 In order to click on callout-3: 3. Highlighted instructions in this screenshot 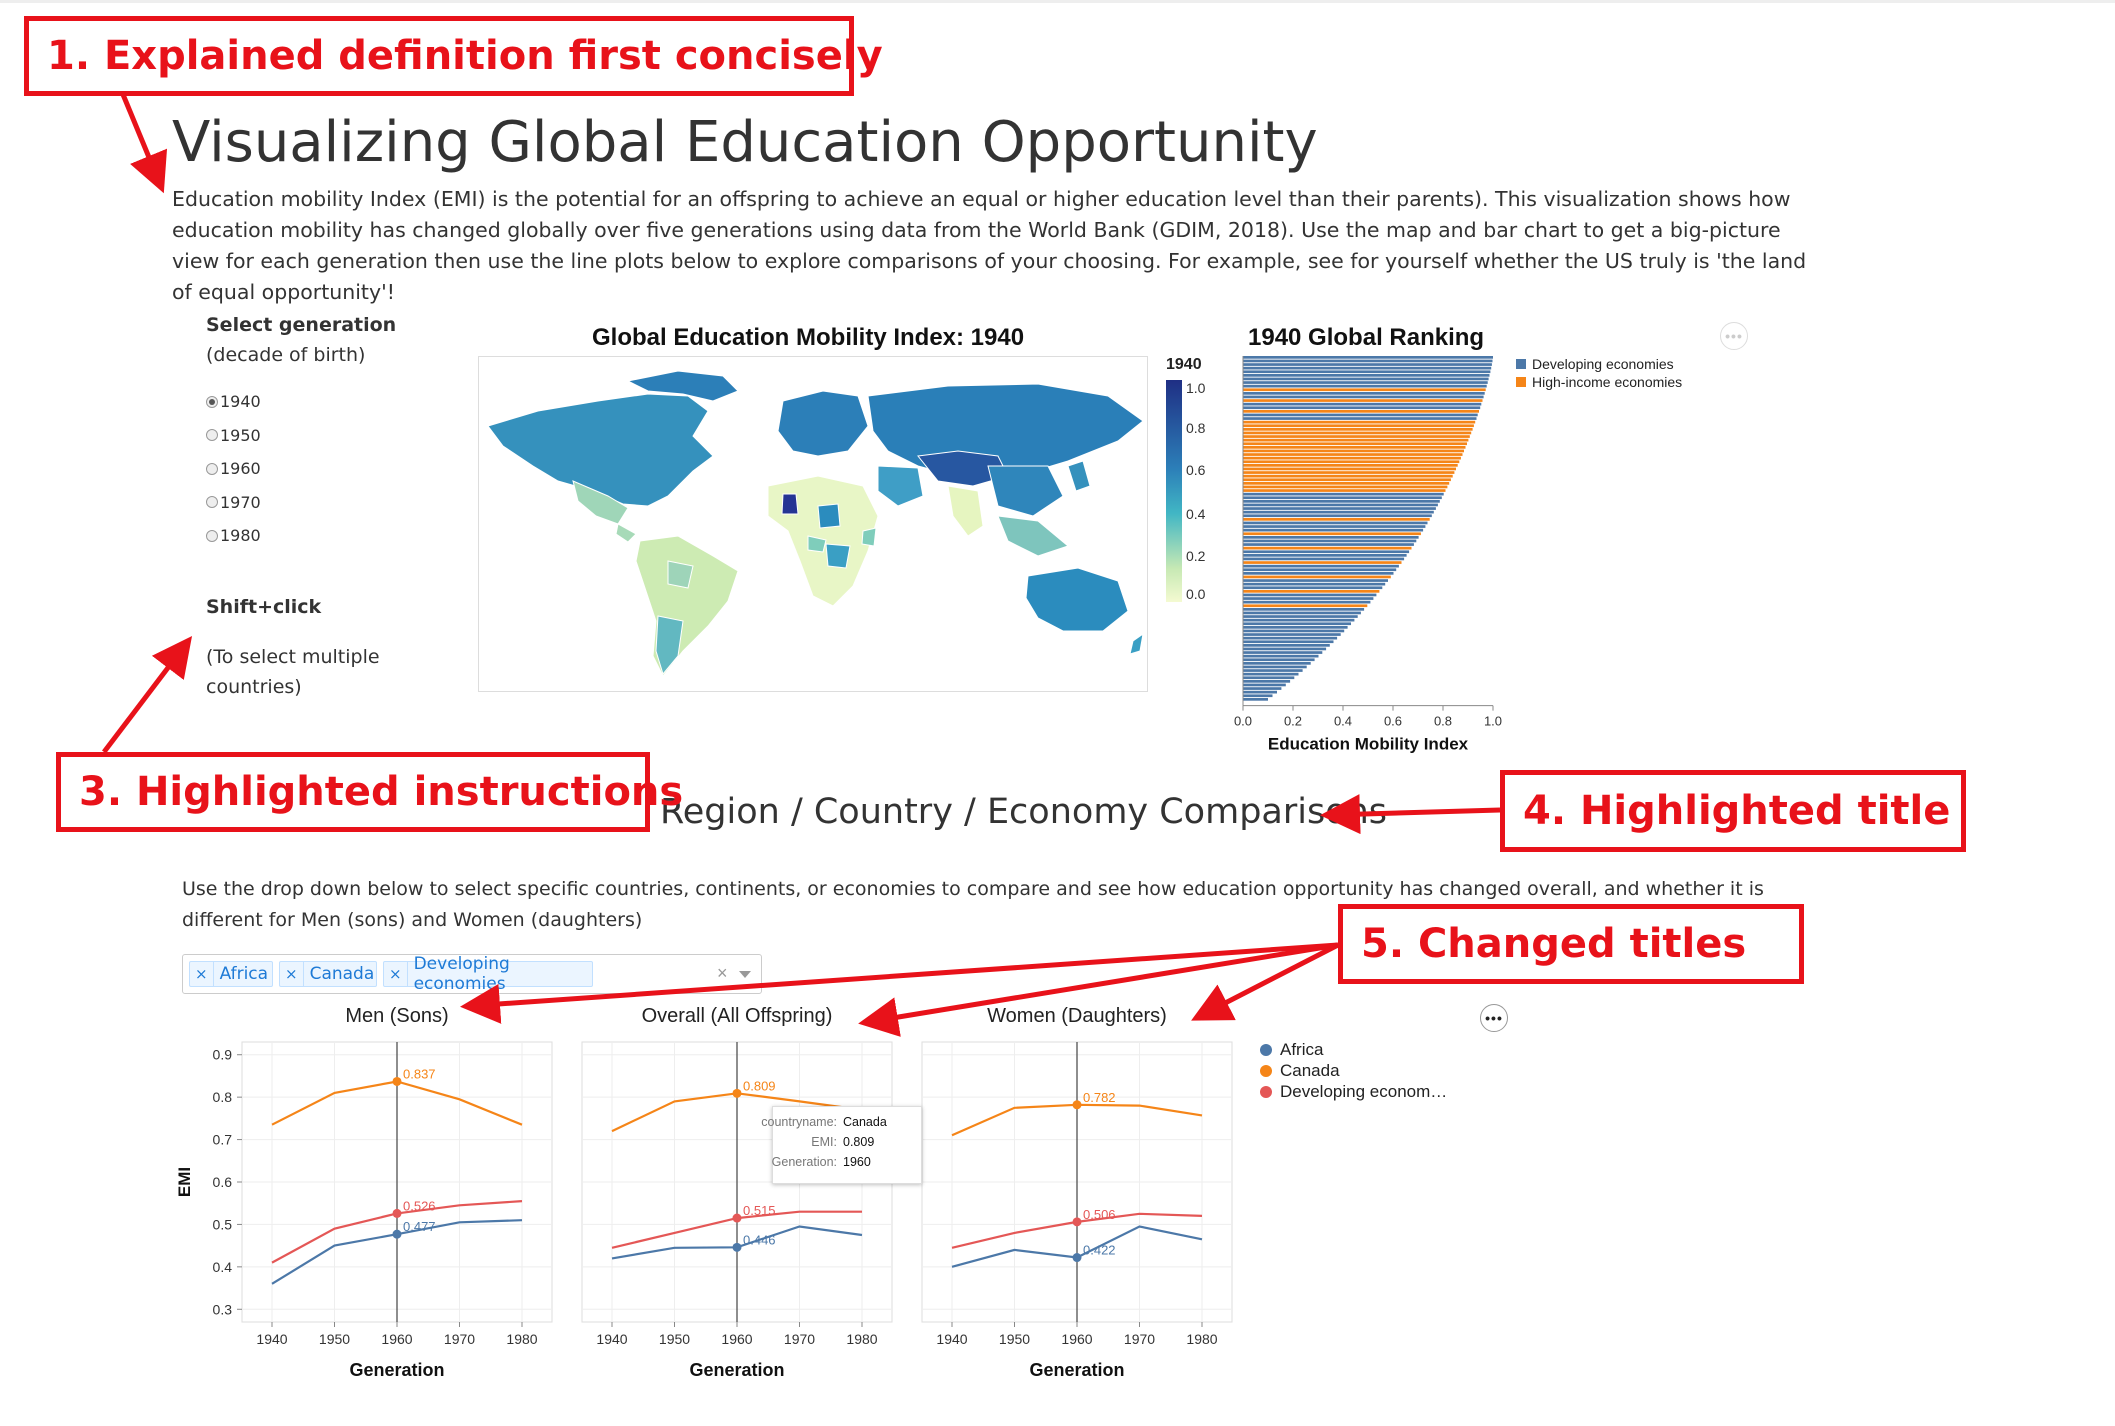, I will do `click(369, 792)`.